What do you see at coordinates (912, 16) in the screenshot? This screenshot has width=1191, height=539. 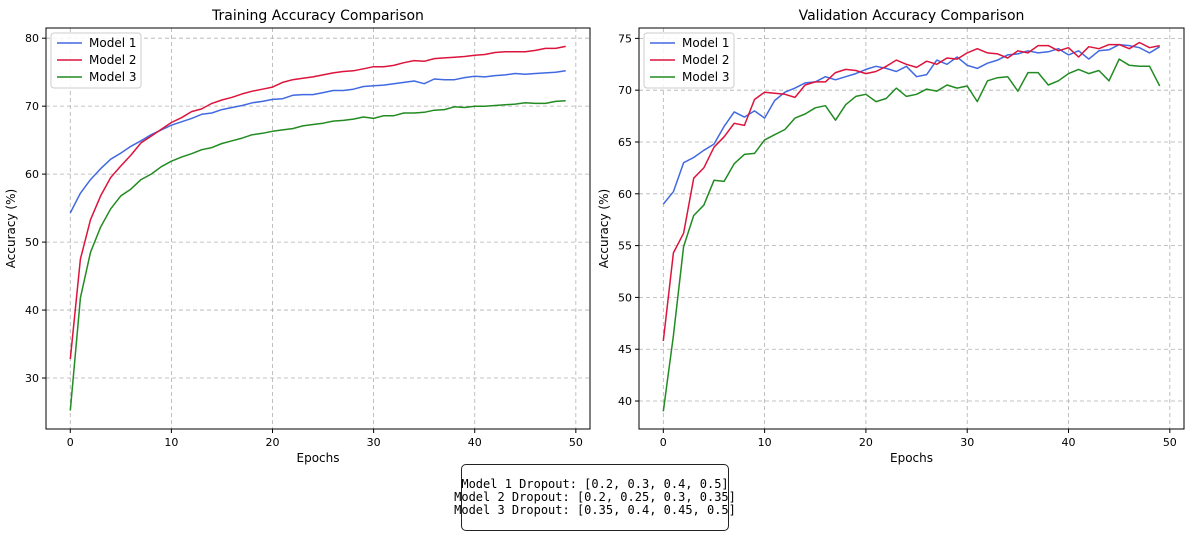 I see `chart-title: Validation Accuracy Comparison` at bounding box center [912, 16].